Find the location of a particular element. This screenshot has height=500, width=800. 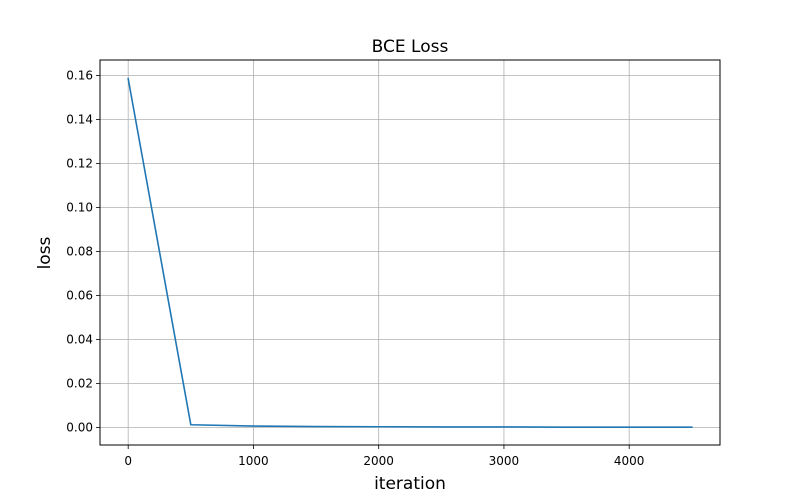

x-tick-label: 1000 is located at coordinates (253, 461).